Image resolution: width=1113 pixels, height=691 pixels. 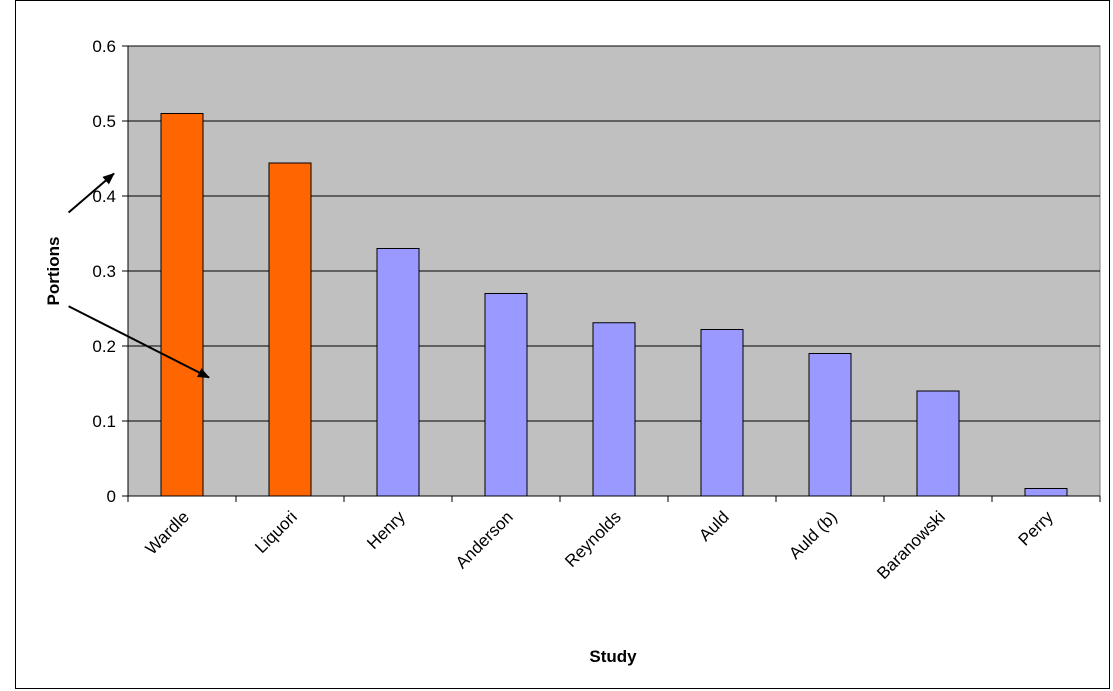 I want to click on y-tick-label: 0.2, so click(x=104, y=346).